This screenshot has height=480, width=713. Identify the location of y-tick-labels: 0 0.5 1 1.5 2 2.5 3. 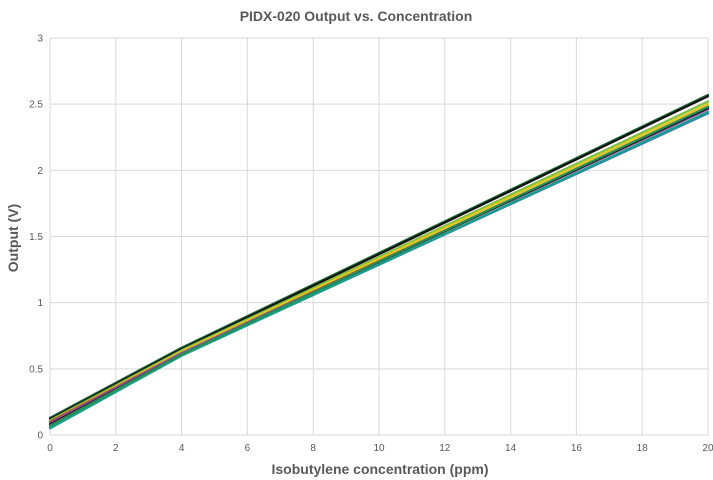
(36, 238).